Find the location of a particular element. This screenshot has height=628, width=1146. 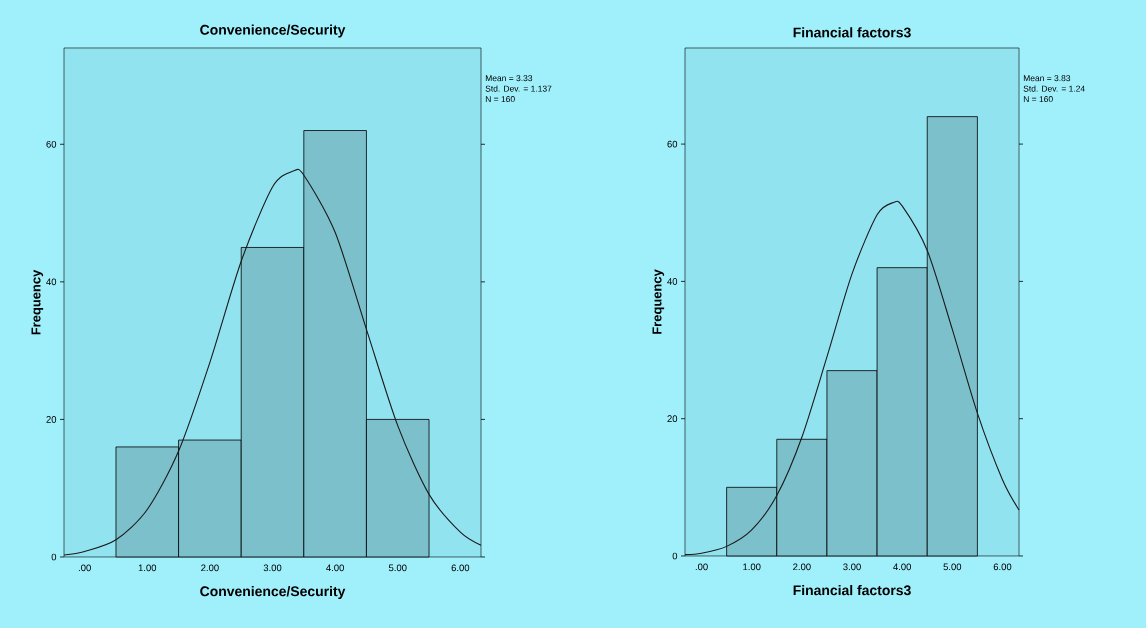

chart-title: Financial factors3 is located at coordinates (852, 32).